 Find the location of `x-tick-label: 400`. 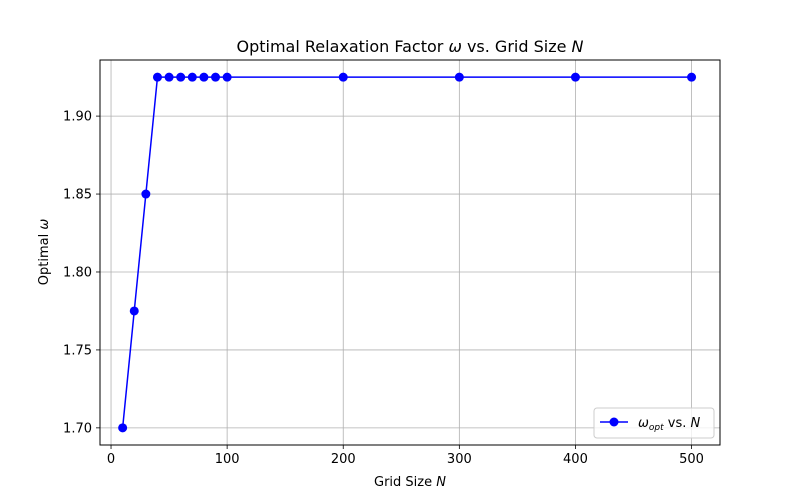

x-tick-label: 400 is located at coordinates (575, 459).